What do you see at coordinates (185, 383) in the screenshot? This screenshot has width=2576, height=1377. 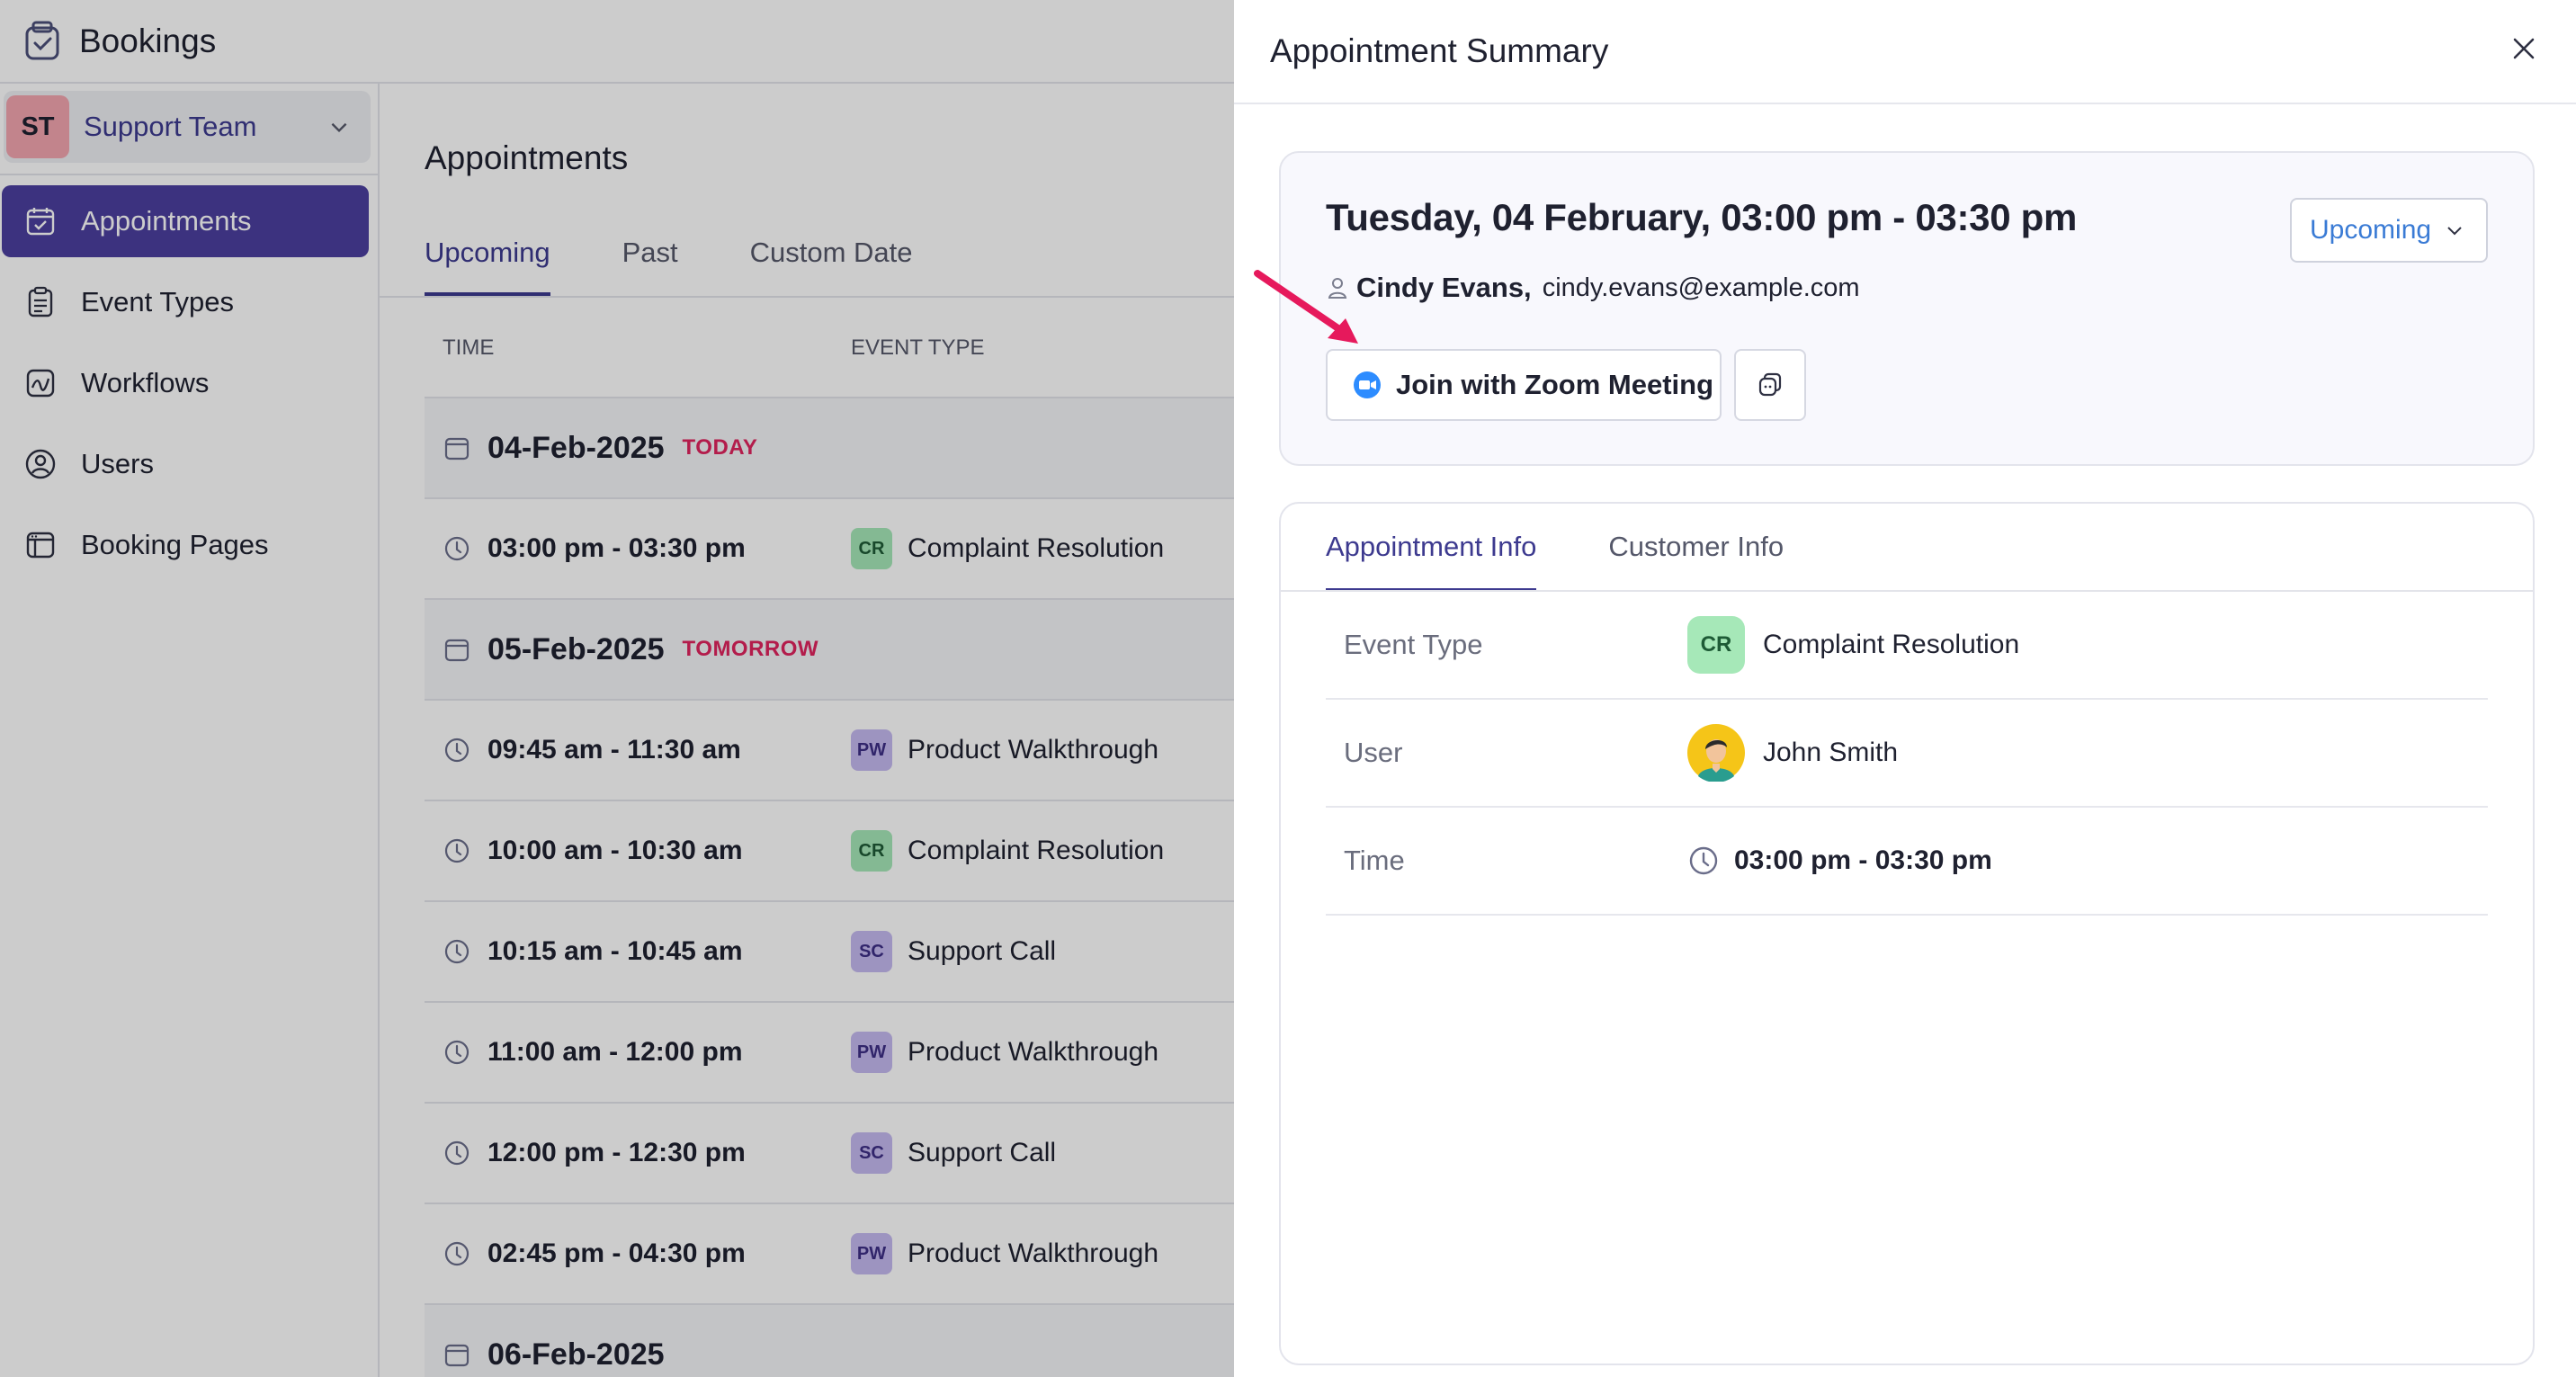 I see `sidebar-item-workflows: Workflows` at bounding box center [185, 383].